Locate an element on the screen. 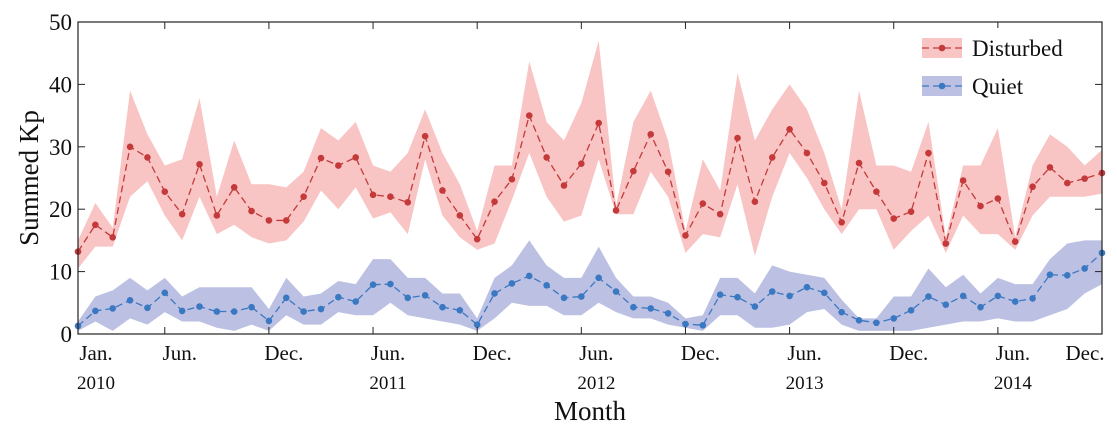 The height and width of the screenshot is (433, 1117). x-tick-label: Jan. is located at coordinates (95, 353).